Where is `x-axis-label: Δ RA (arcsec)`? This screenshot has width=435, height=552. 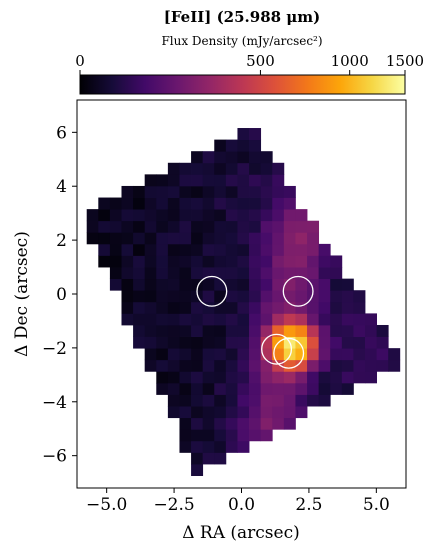 x-axis-label: Δ RA (arcsec) is located at coordinates (241, 533).